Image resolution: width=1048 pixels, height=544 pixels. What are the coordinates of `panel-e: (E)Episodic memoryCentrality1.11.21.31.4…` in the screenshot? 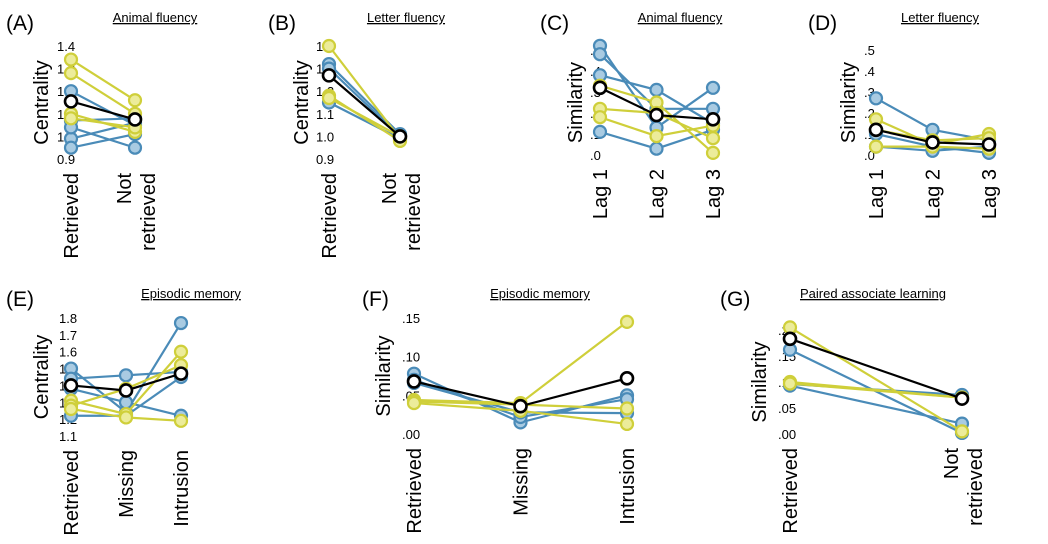 It's located at (123, 411).